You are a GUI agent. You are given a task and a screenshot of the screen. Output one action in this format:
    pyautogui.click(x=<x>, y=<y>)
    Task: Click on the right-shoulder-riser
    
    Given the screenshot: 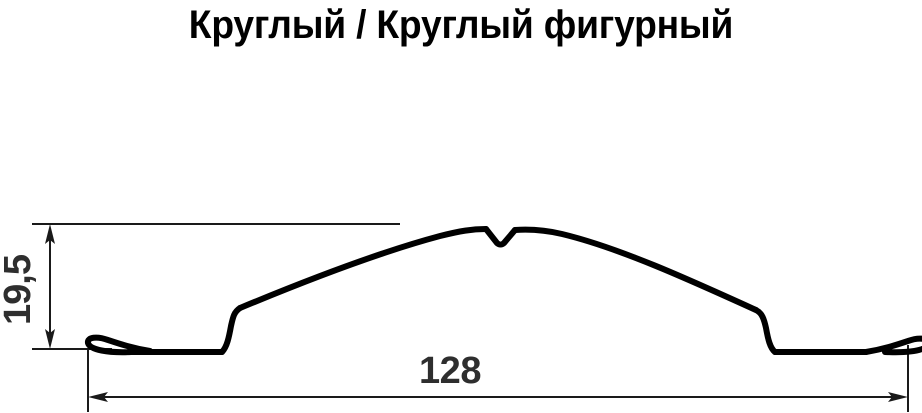 What is the action you would take?
    pyautogui.click(x=765, y=331)
    